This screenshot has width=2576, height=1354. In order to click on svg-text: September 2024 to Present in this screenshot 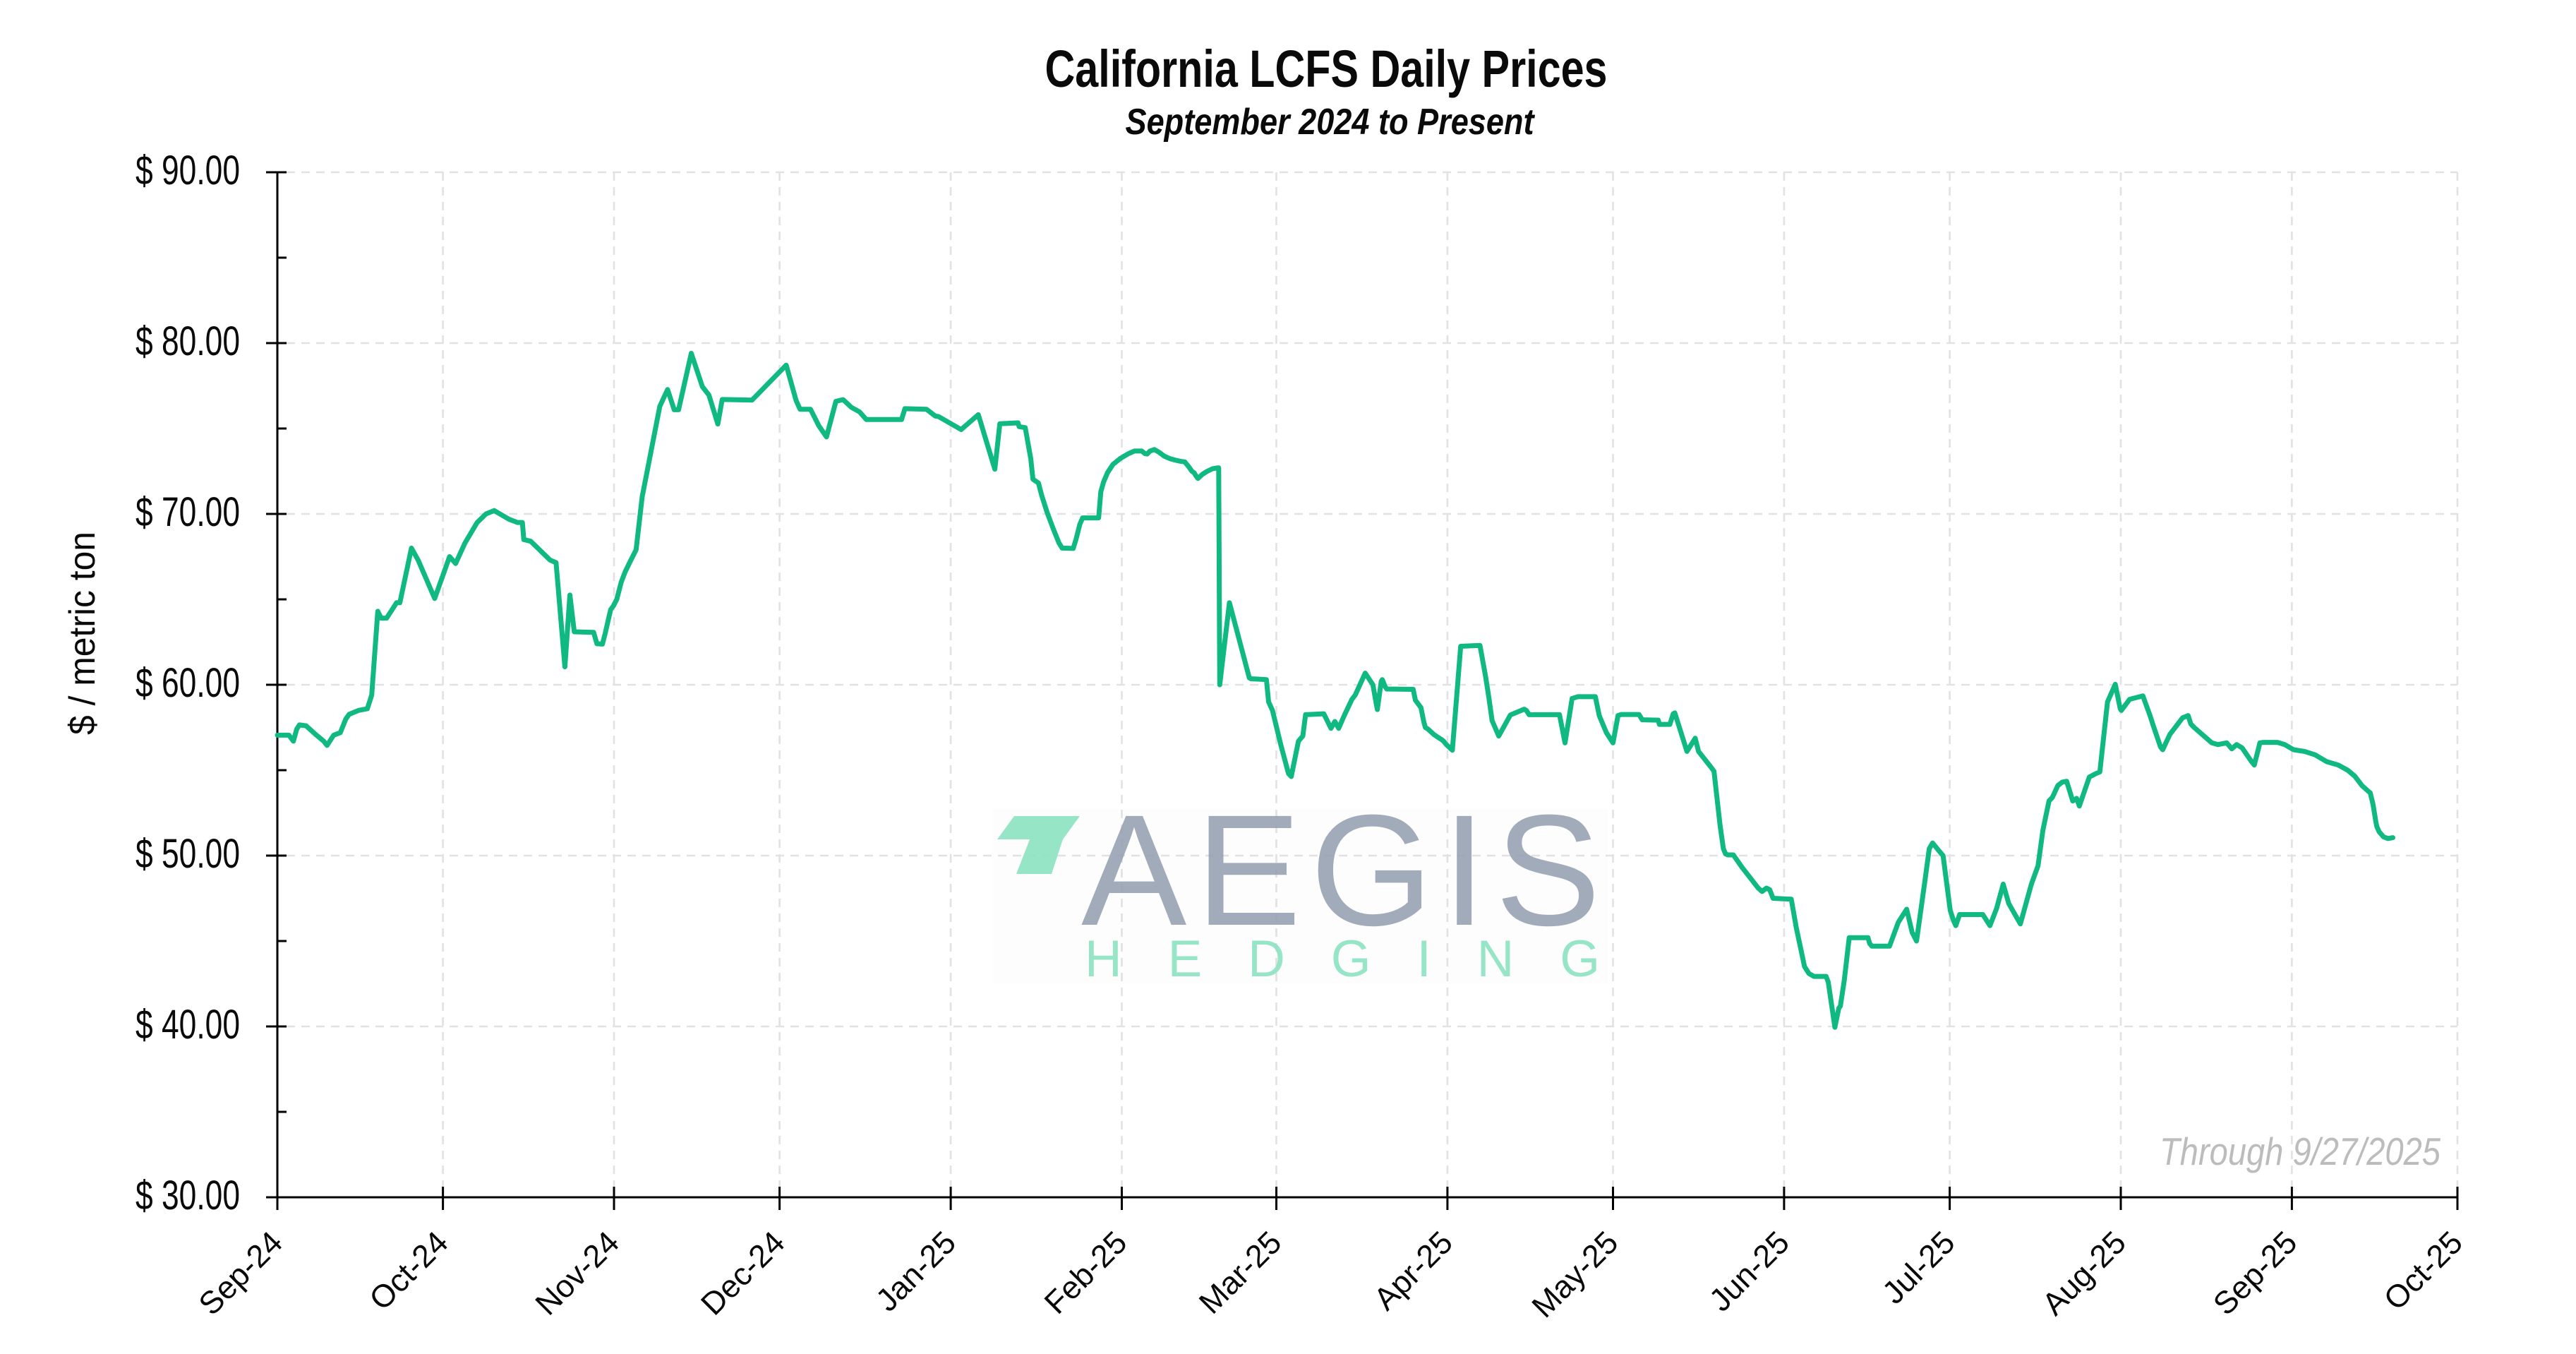, I will do `click(1331, 122)`.